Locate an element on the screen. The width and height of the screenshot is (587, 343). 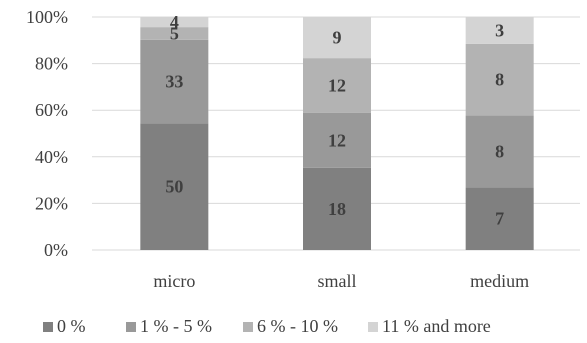
data-label: 9 is located at coordinates (337, 38).